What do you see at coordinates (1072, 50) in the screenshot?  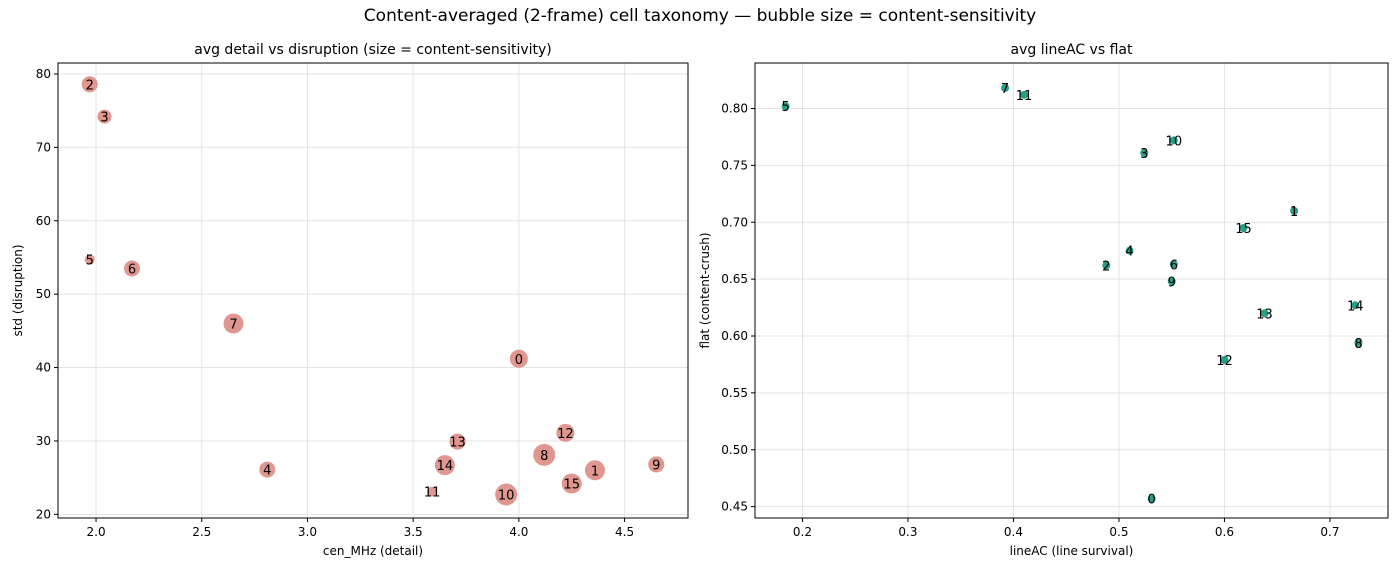 I see `panel-title: avg lineAC vs flat` at bounding box center [1072, 50].